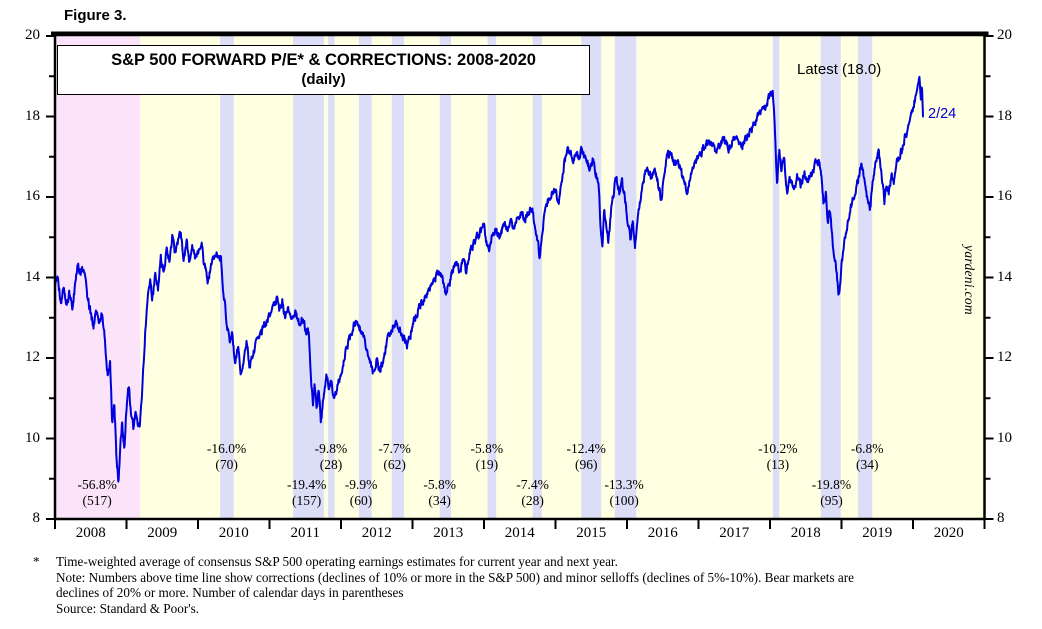  Describe the element at coordinates (487, 464) in the screenshot. I see `correction-days: (19)` at that location.